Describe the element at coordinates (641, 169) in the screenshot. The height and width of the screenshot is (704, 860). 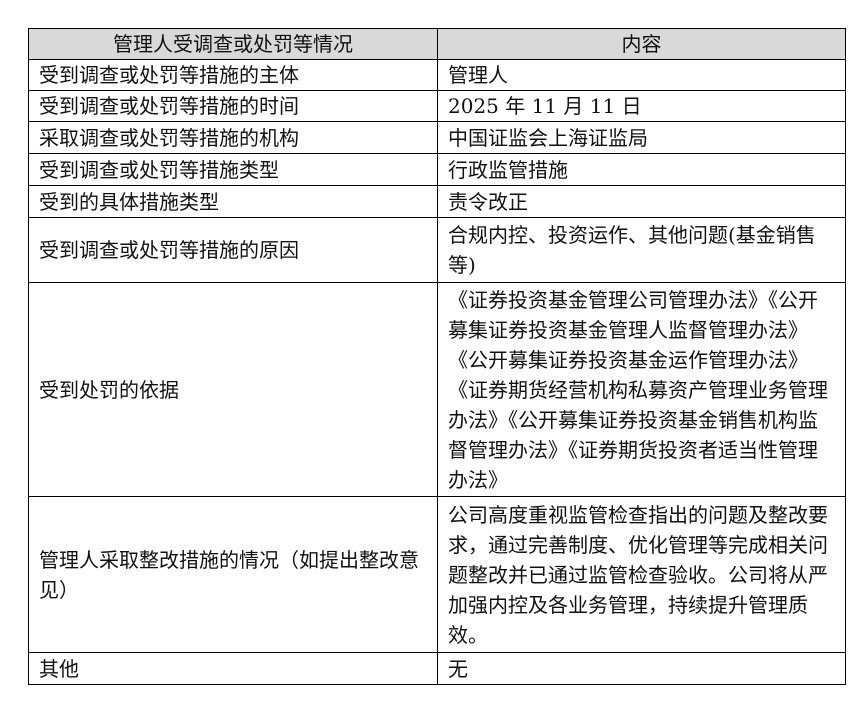
I see `content-cell: 行政监管措施` at that location.